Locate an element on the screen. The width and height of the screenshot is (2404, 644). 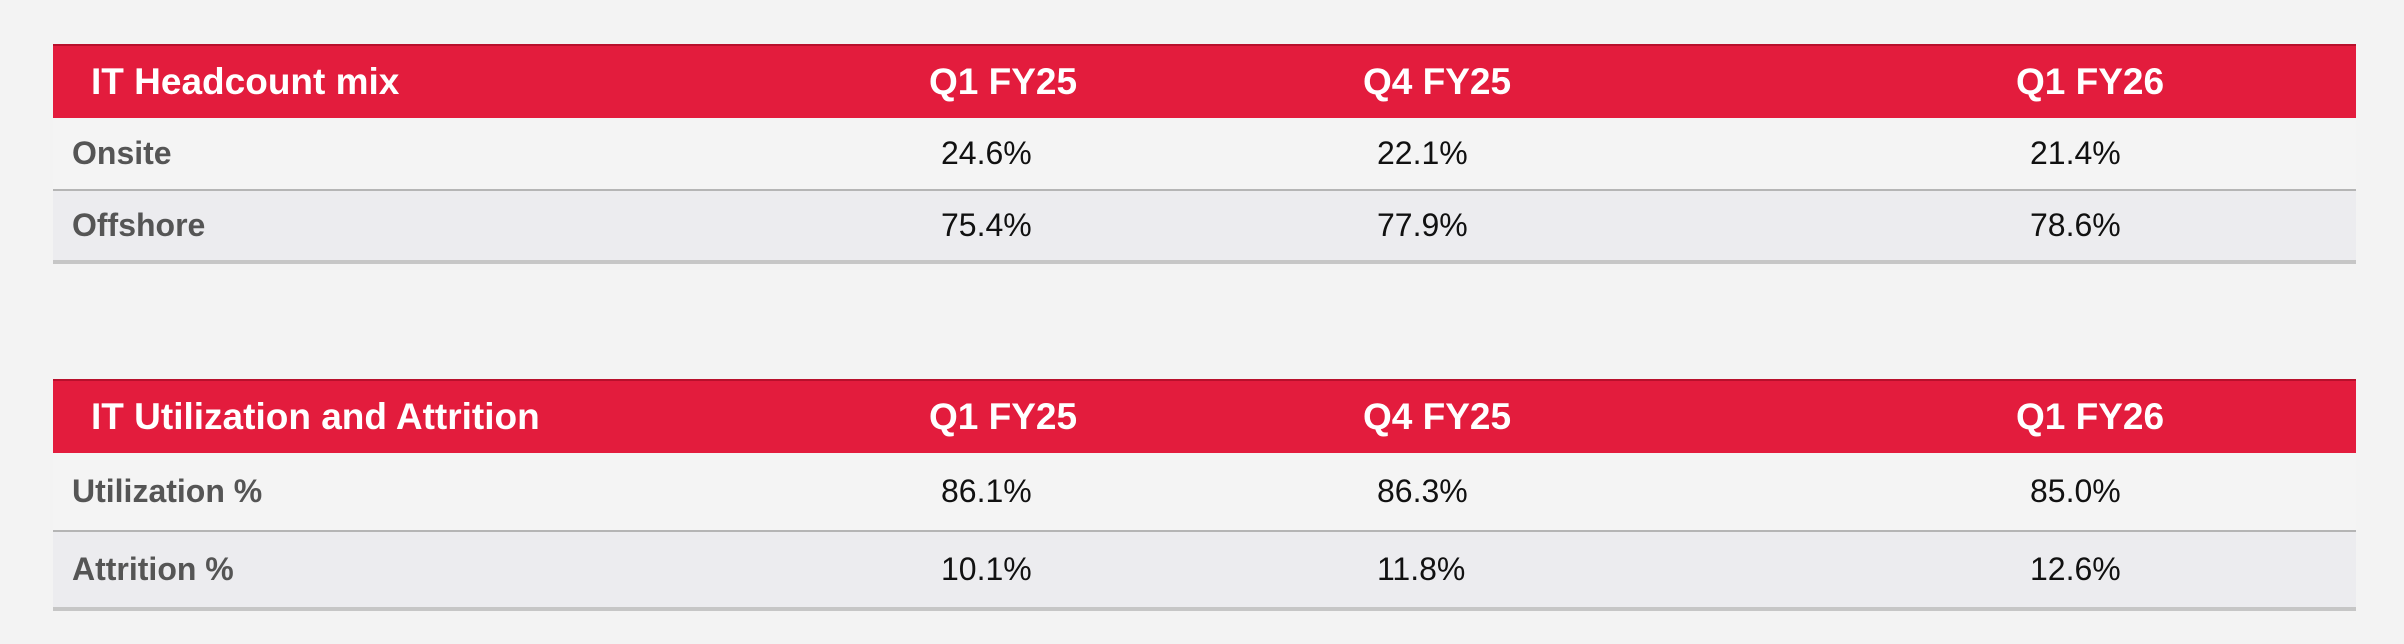
table-cell: 77.9% is located at coordinates (1547, 227).